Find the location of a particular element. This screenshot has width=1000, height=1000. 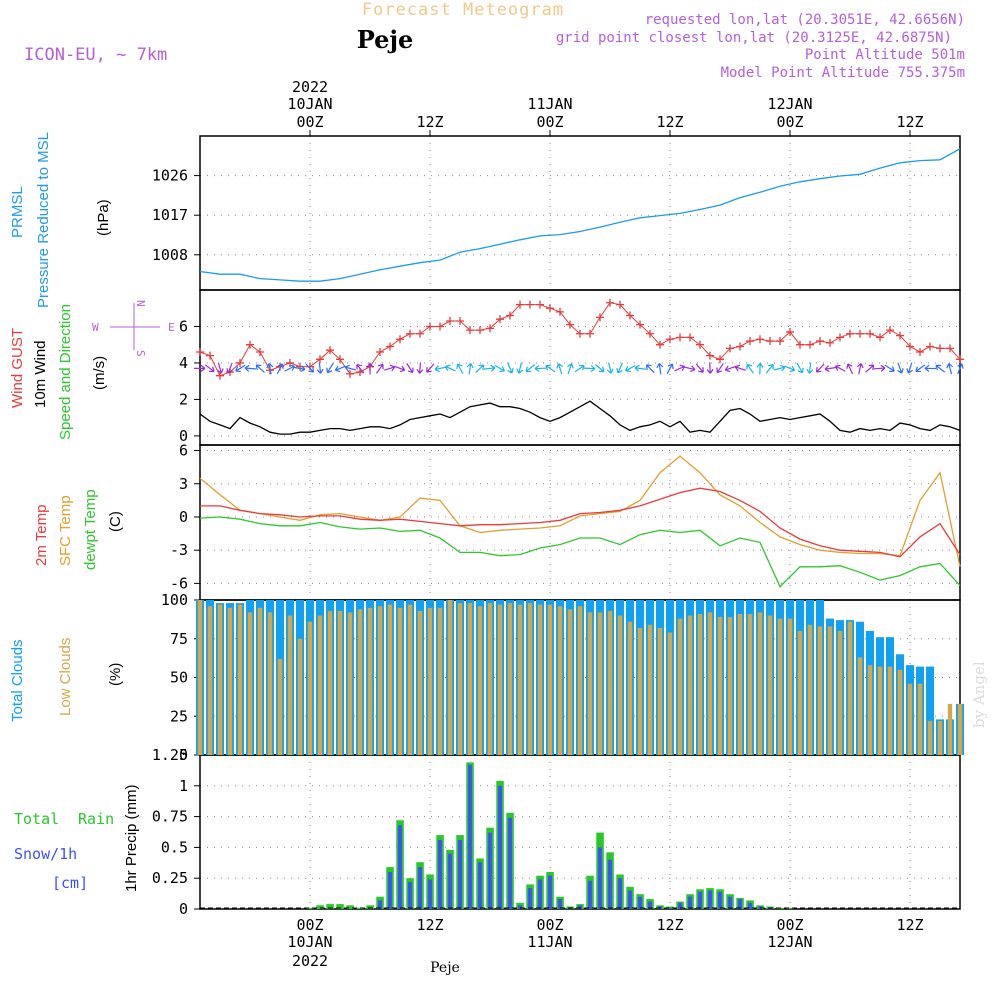

ytick-label: 1 is located at coordinates (183, 786).